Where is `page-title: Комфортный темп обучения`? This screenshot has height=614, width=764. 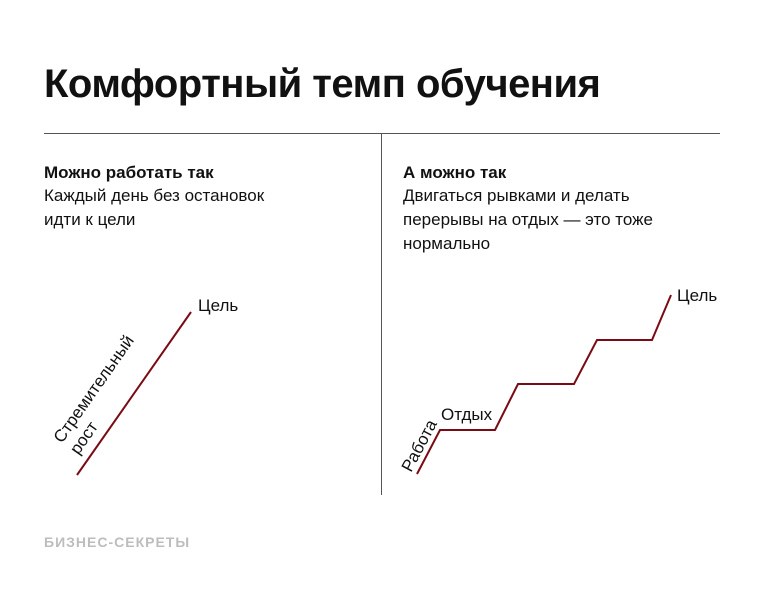
page-title: Комфортный темп обучения is located at coordinates (322, 84).